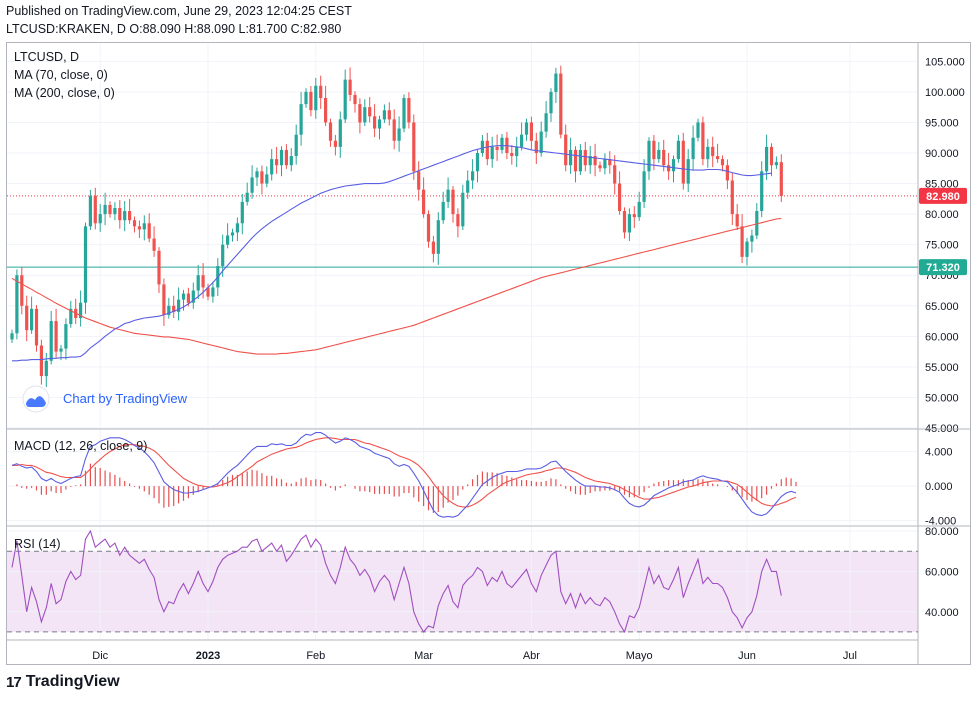 Image resolution: width=978 pixels, height=702 pixels. What do you see at coordinates (46, 57) in the screenshot?
I see `legend-symbol: LTCUSD, D` at bounding box center [46, 57].